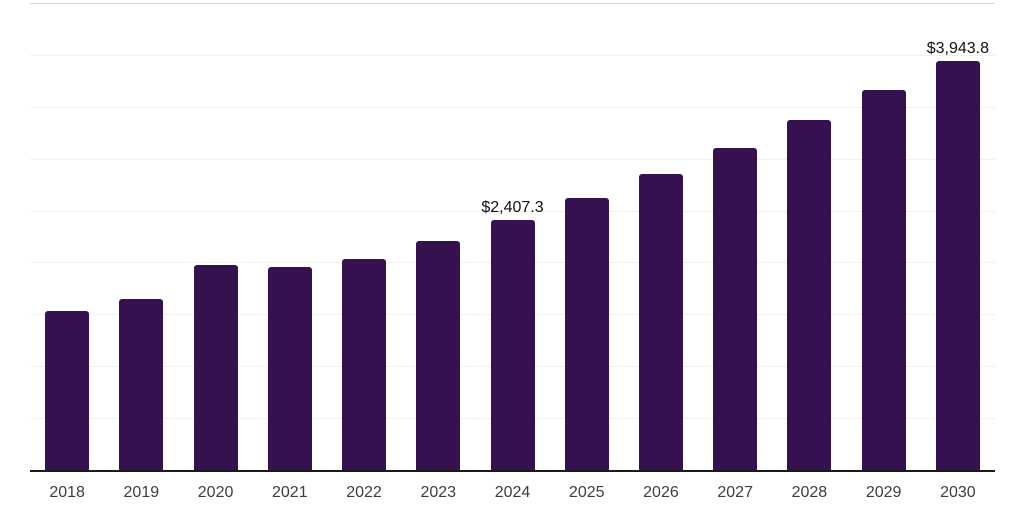 The width and height of the screenshot is (1024, 512). I want to click on x-tick-label-2028: 2028, so click(809, 492).